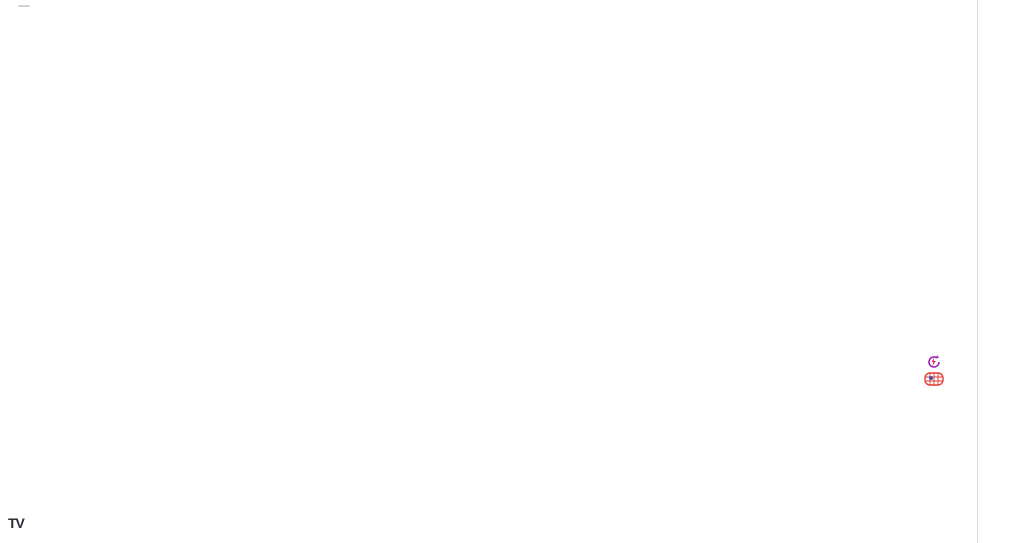  What do you see at coordinates (16, 523) in the screenshot?
I see `tradingview-logo: TV` at bounding box center [16, 523].